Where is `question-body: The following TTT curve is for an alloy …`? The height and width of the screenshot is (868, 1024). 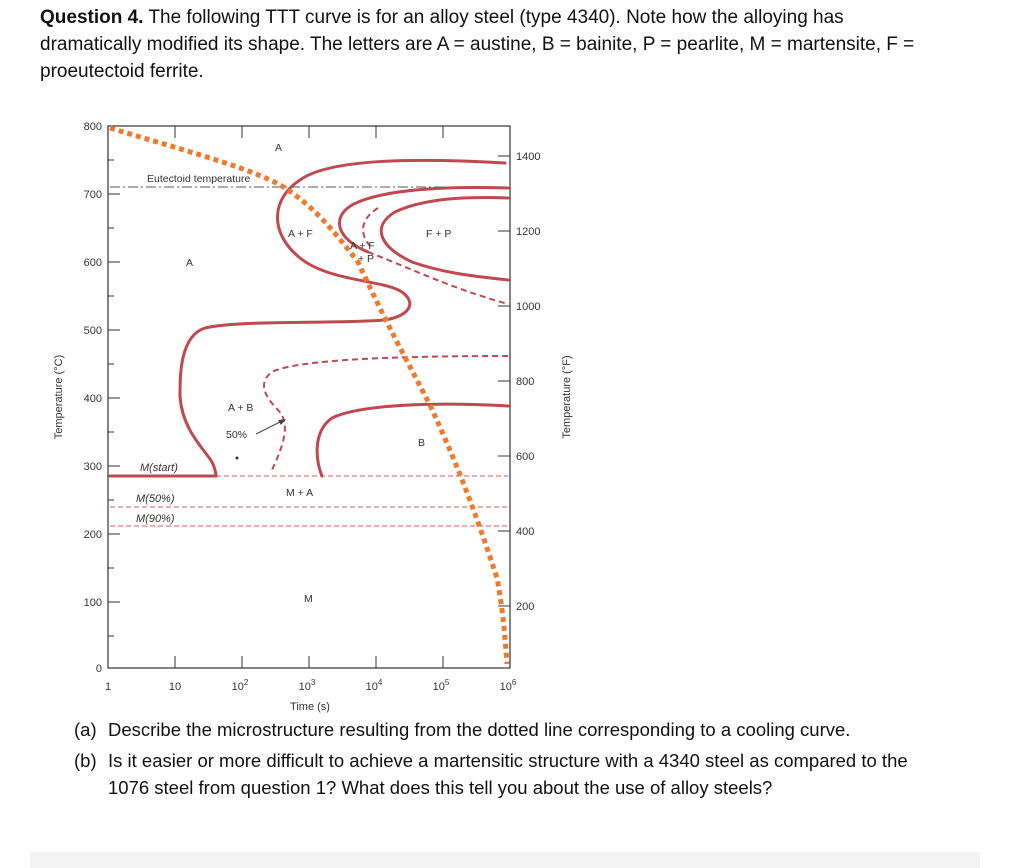
question-body: The following TTT curve is for an alloy … is located at coordinates (477, 44).